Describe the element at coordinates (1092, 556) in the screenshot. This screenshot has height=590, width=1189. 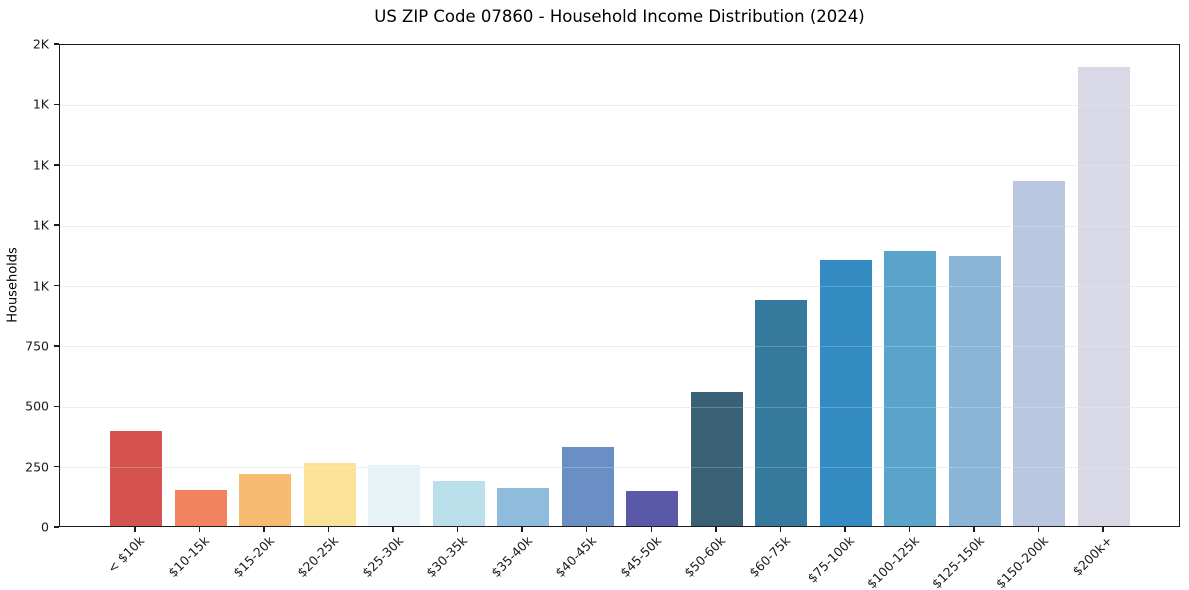
I see `x-tick-label: $200k+` at that location.